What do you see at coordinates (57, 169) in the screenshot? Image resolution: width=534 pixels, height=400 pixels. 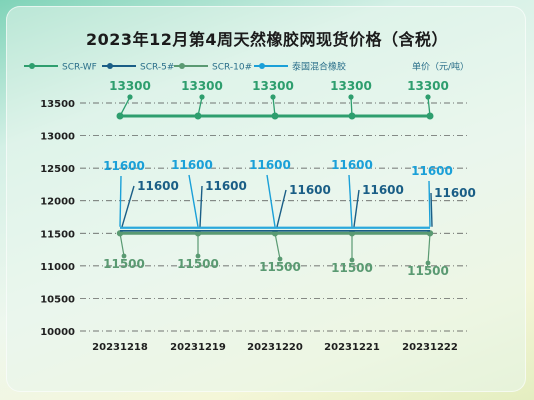 I see `y-tick-label-12500: 12500` at bounding box center [57, 169].